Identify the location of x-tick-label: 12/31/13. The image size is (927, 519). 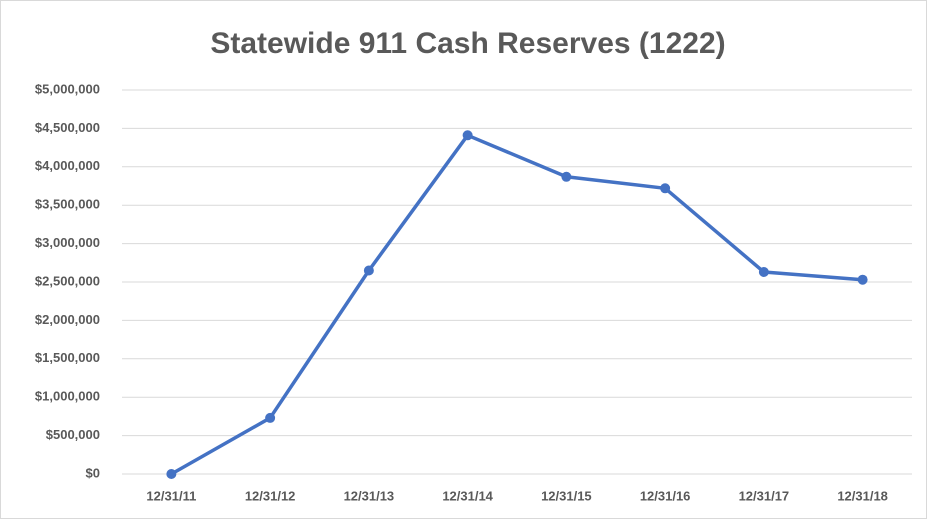
(369, 495).